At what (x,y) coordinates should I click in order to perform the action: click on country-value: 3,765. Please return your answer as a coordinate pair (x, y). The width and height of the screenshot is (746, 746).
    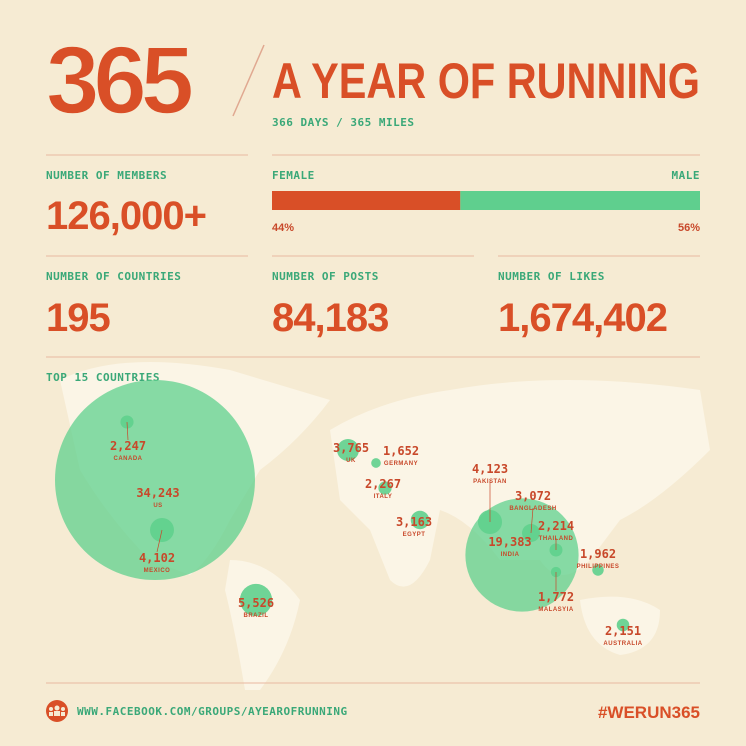
    Looking at the image, I should click on (351, 448).